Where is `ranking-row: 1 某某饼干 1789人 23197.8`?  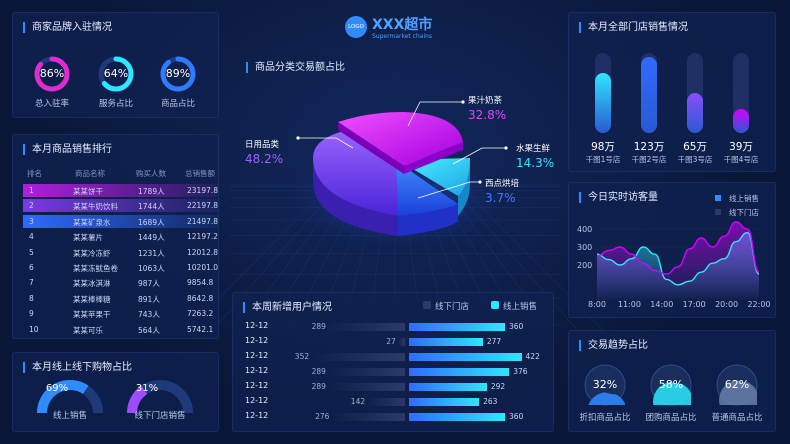 ranking-row: 1 某某饼干 1789人 23197.8 is located at coordinates (123, 190).